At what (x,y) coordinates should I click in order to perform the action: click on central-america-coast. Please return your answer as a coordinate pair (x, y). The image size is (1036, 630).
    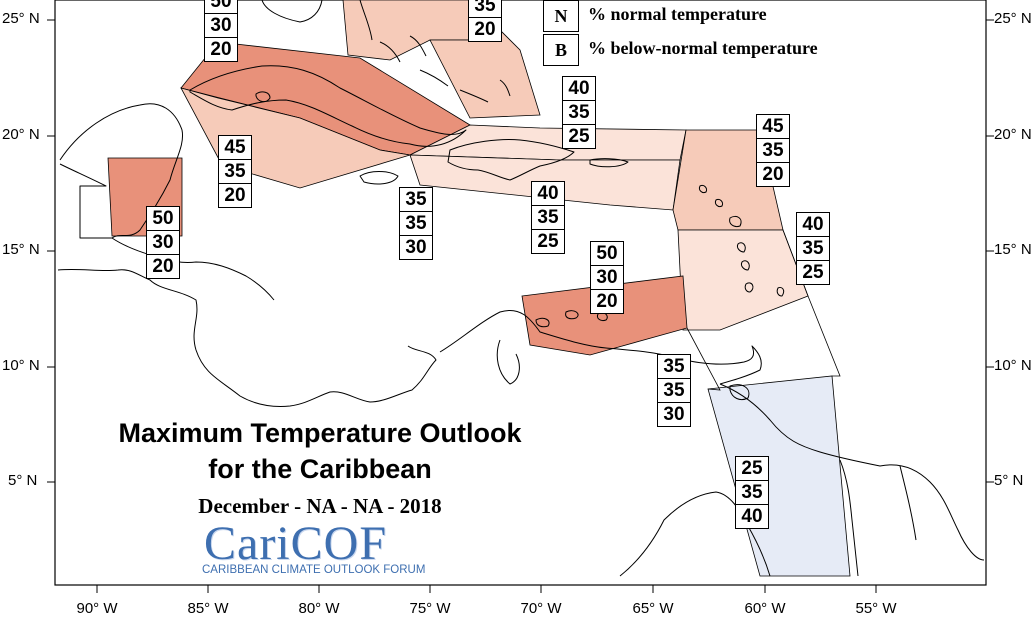
    Looking at the image, I should click on (247, 337).